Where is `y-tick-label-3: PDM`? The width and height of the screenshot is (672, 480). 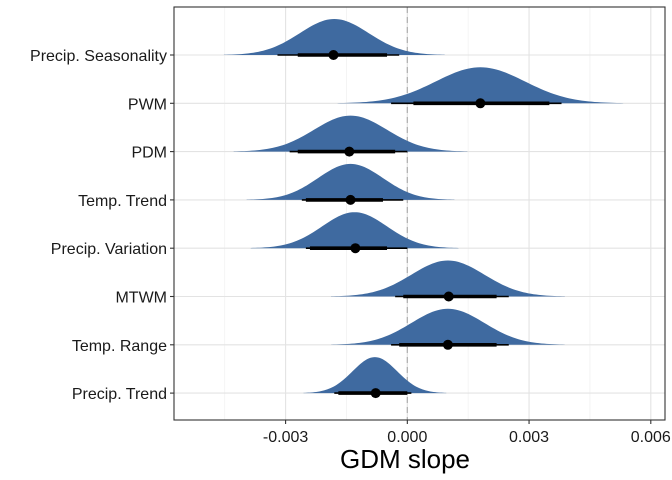
y-tick-label-3: PDM is located at coordinates (149, 153).